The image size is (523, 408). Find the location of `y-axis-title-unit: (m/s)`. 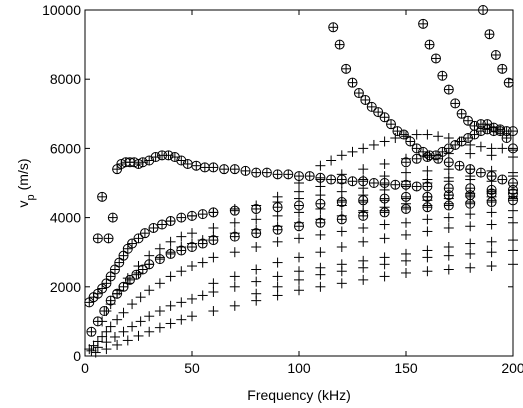

y-axis-title-unit: (m/s) is located at coordinates (23, 174).